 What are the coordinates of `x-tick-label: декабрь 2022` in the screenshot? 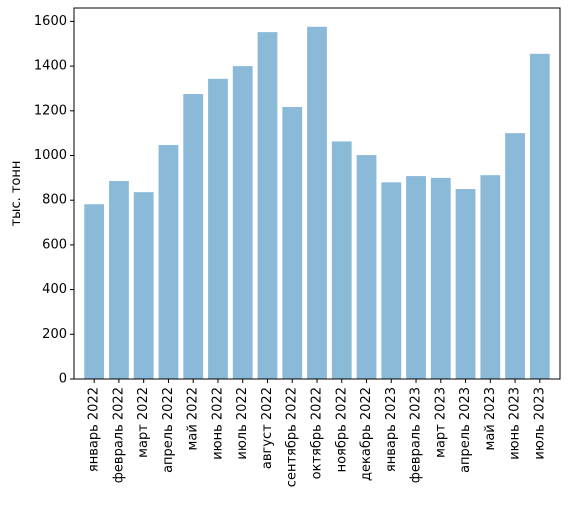 It's located at (366, 434).